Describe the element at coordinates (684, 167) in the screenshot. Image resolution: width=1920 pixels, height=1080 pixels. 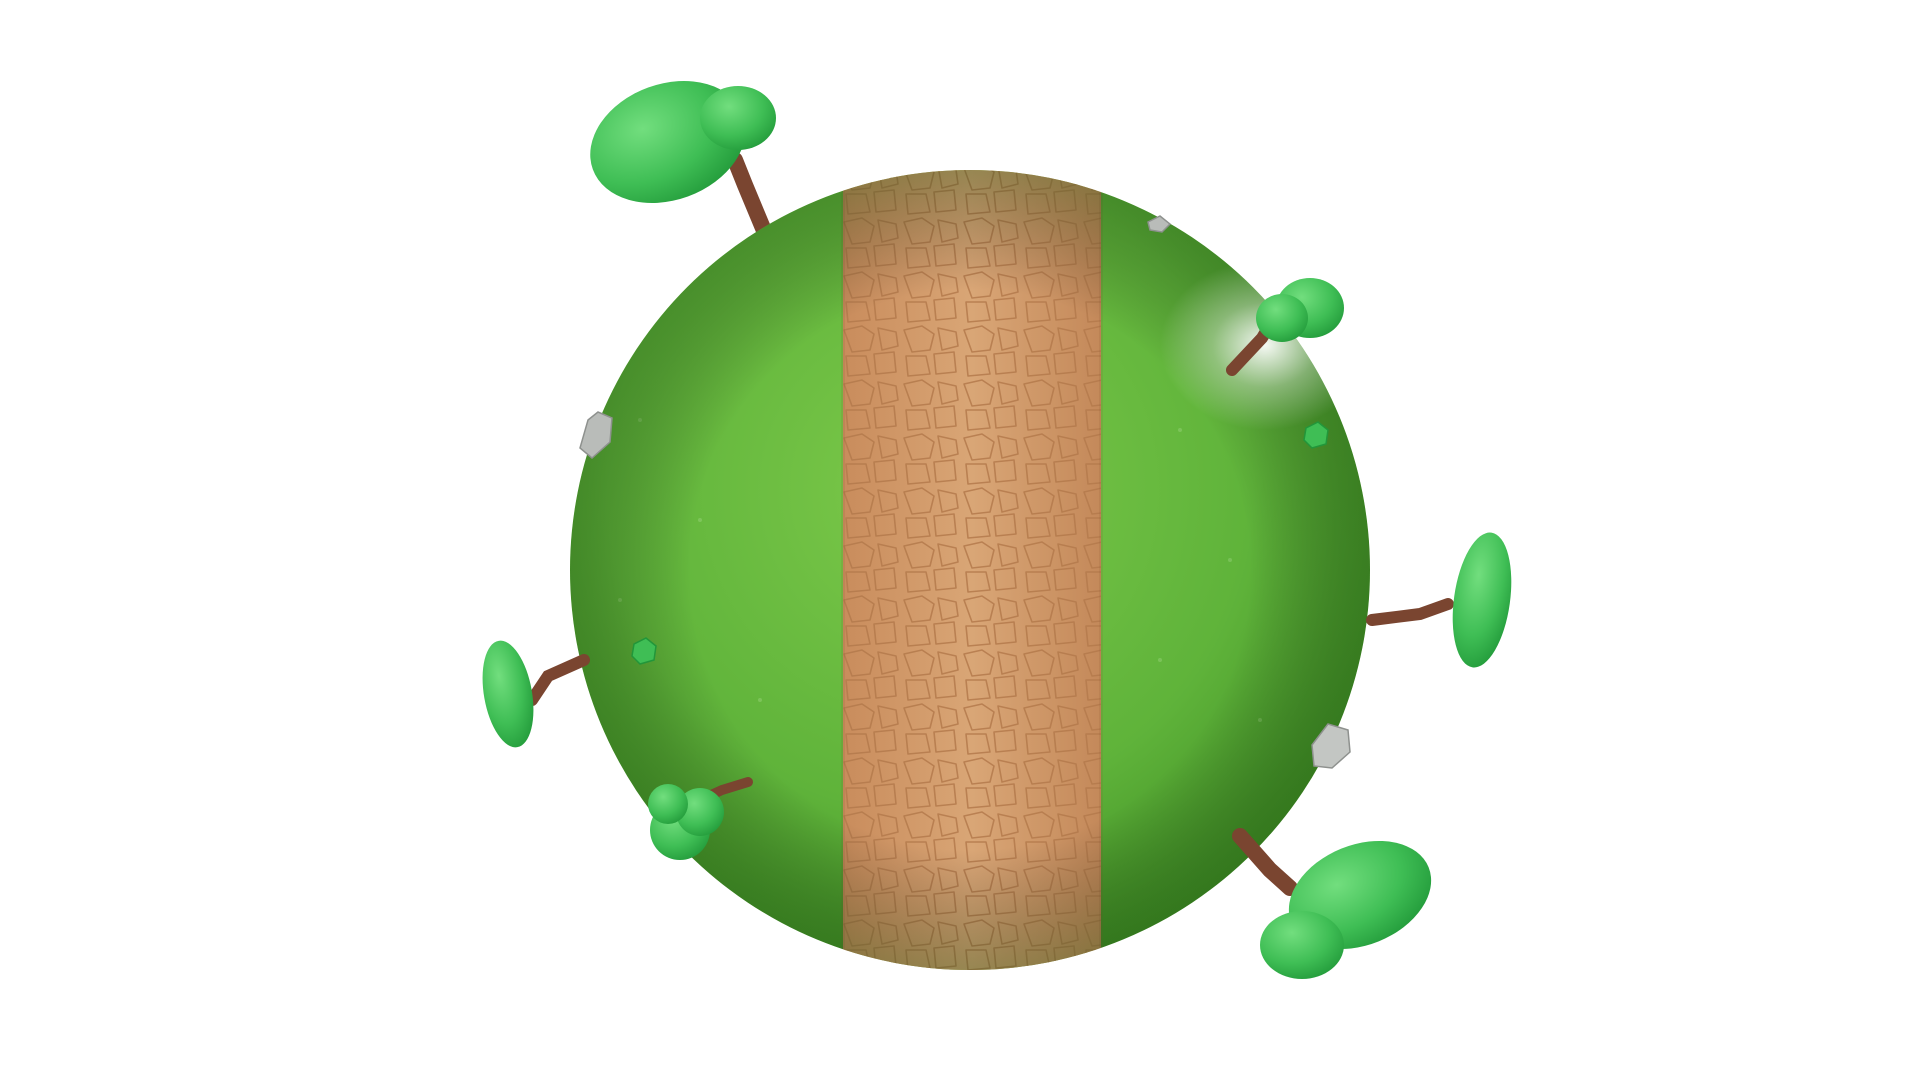
I see `tree-top-left` at that location.